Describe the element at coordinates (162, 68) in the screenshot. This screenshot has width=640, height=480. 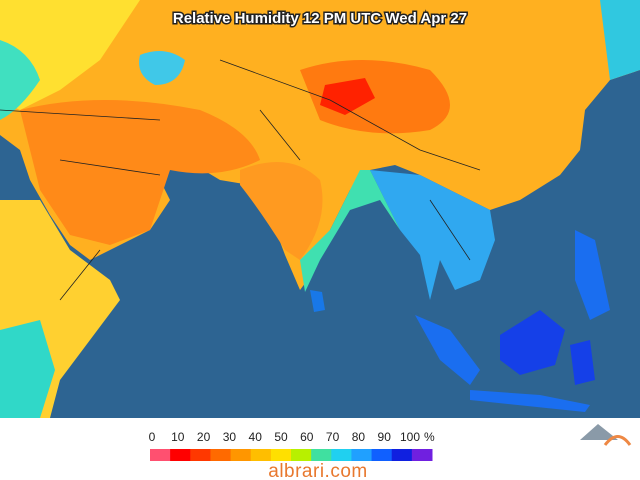
I see `caspian-zone` at that location.